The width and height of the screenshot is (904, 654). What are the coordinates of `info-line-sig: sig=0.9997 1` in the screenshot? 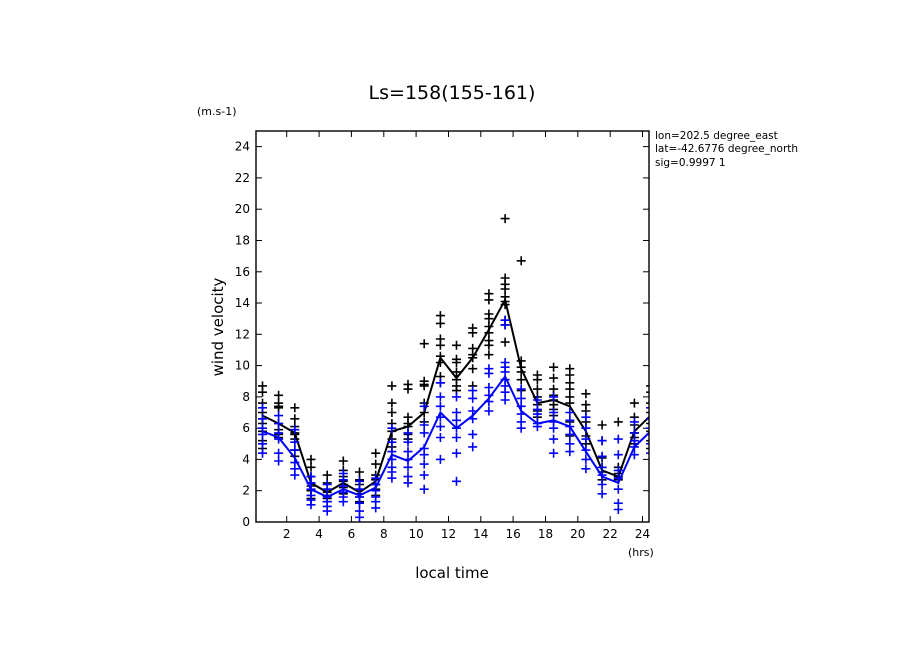 It's located at (690, 163).